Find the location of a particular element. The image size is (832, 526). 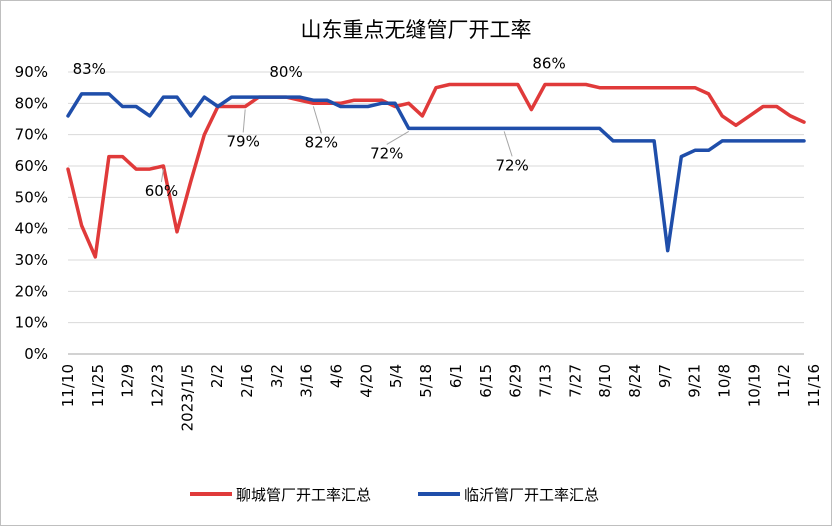

x-tick-label: 3/16 is located at coordinates (307, 381).